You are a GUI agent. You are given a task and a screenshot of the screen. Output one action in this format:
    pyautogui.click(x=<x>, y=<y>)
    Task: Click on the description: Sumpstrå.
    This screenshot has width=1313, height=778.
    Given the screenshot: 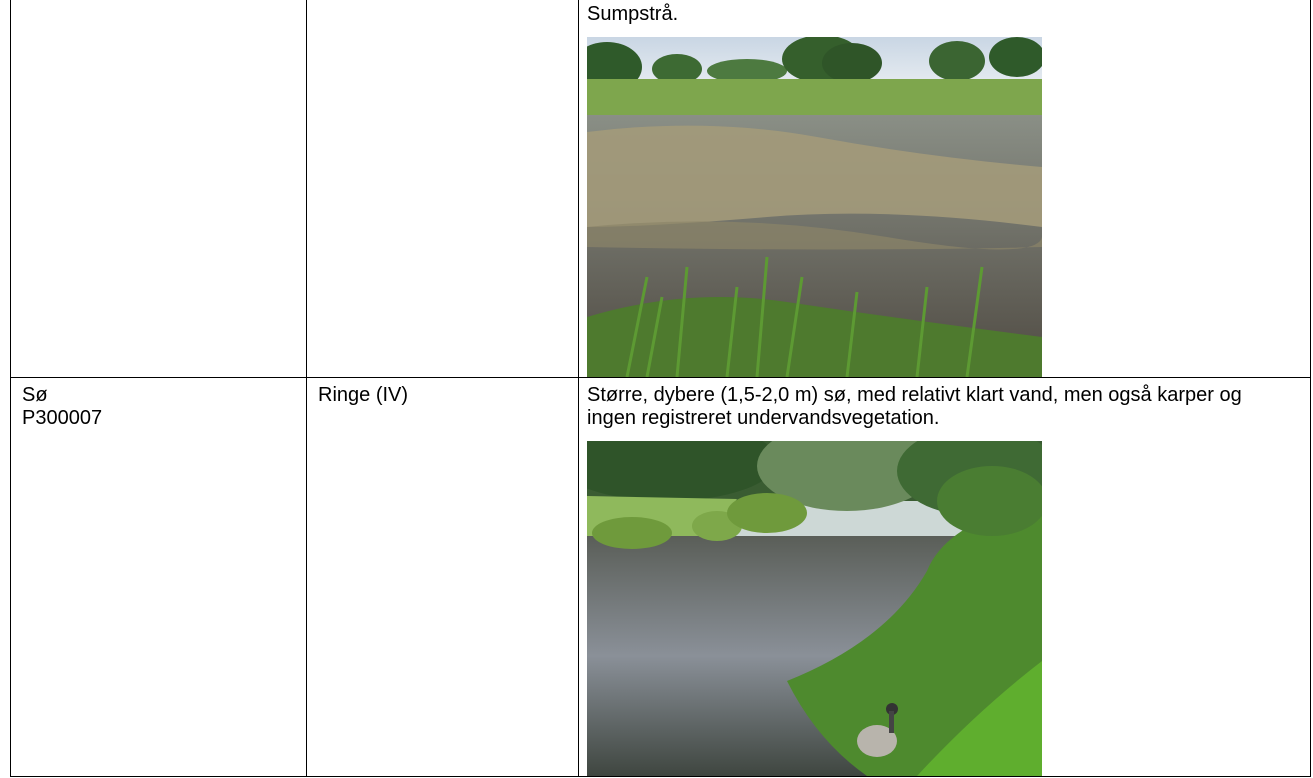 What is the action you would take?
    pyautogui.click(x=633, y=14)
    